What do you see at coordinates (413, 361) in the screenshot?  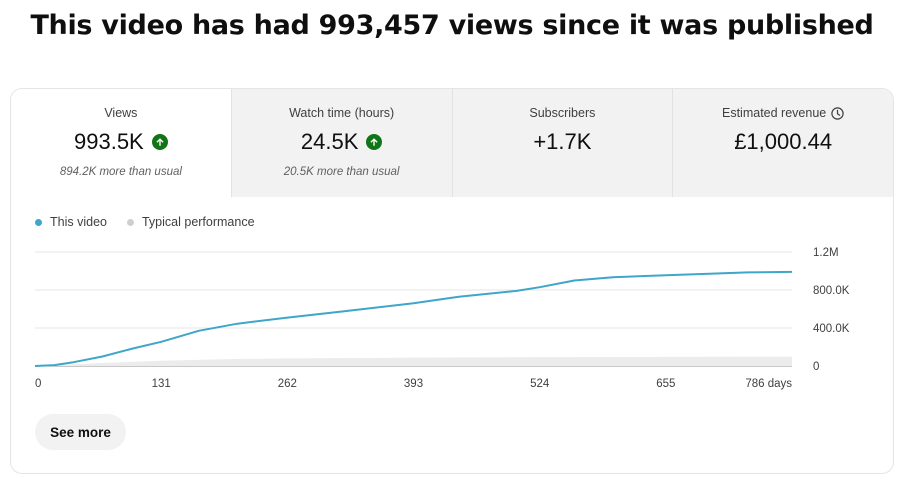 I see `series-typical-performance` at bounding box center [413, 361].